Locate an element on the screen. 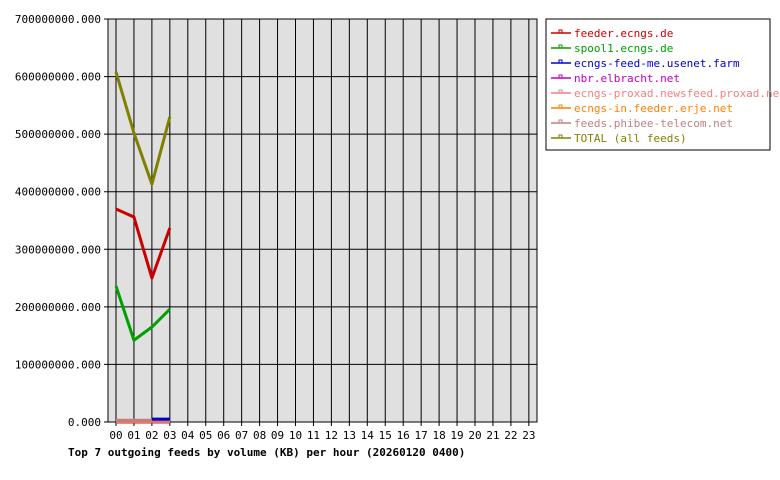  x-tick-label: 15 is located at coordinates (385, 435).